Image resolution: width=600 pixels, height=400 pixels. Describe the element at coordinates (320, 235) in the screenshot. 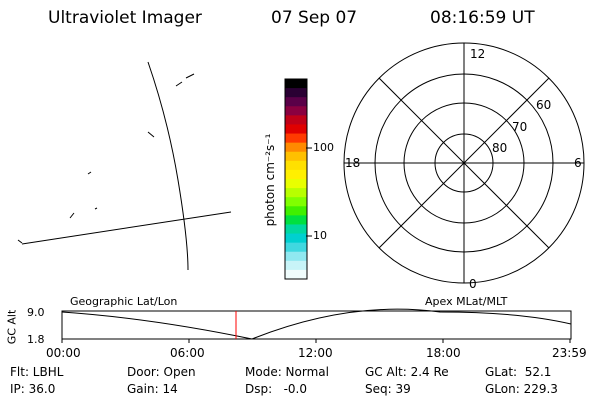

I see `colorbar-tick-10: 10` at that location.